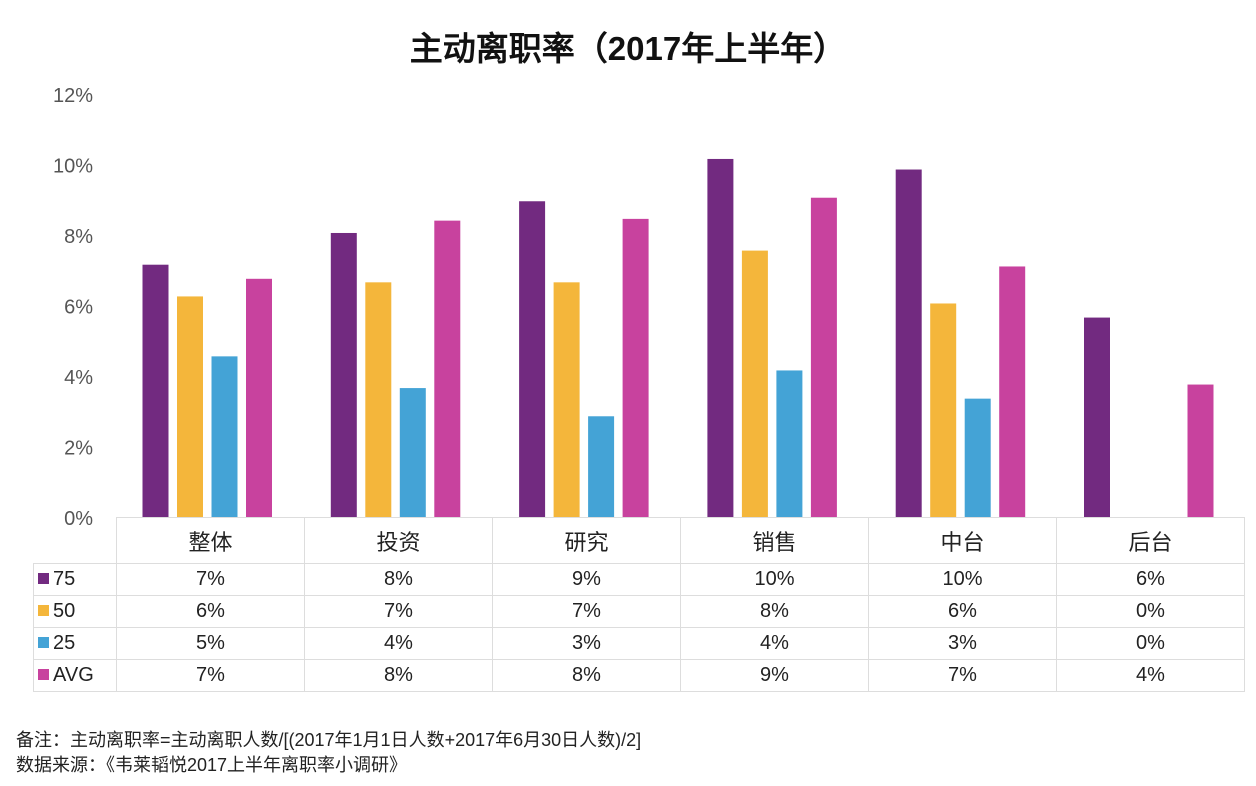 This screenshot has height=786, width=1256. What do you see at coordinates (78, 308) in the screenshot?
I see `y-tick-label: 6%` at bounding box center [78, 308].